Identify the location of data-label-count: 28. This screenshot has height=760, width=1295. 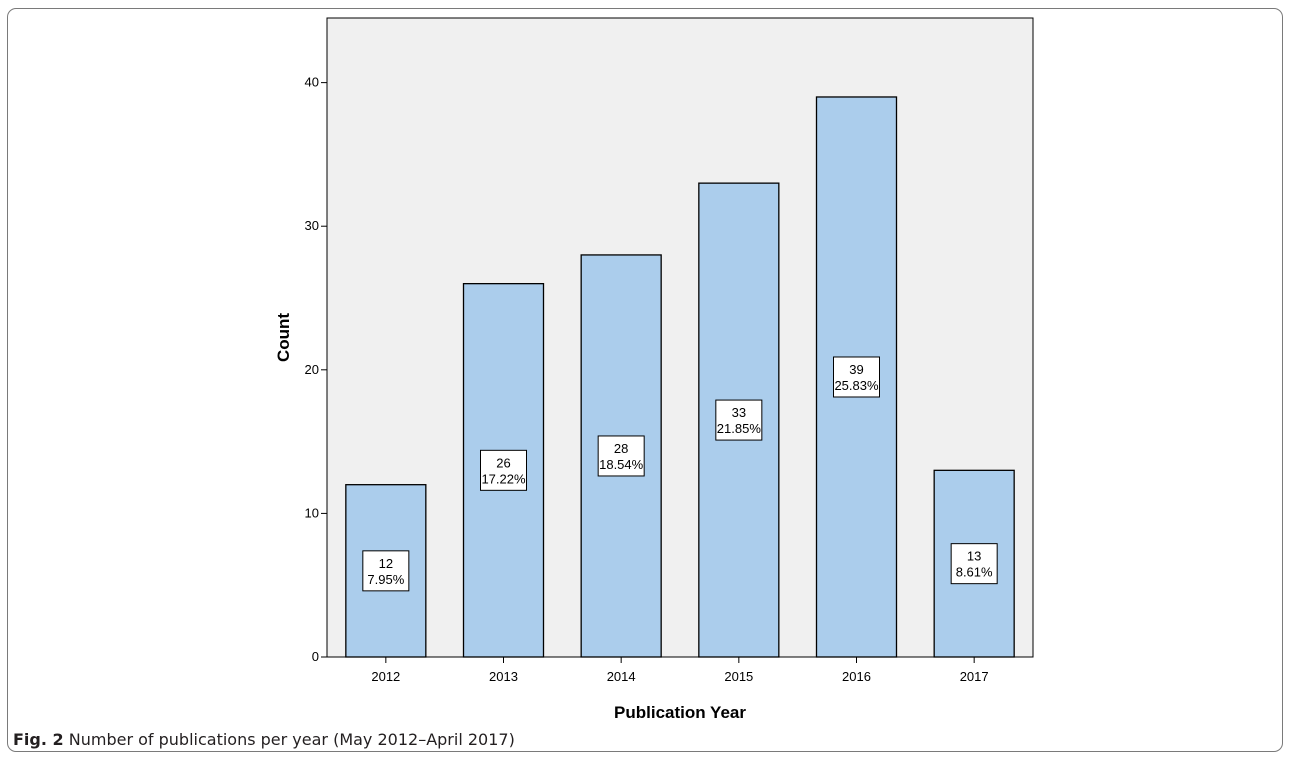
(621, 448).